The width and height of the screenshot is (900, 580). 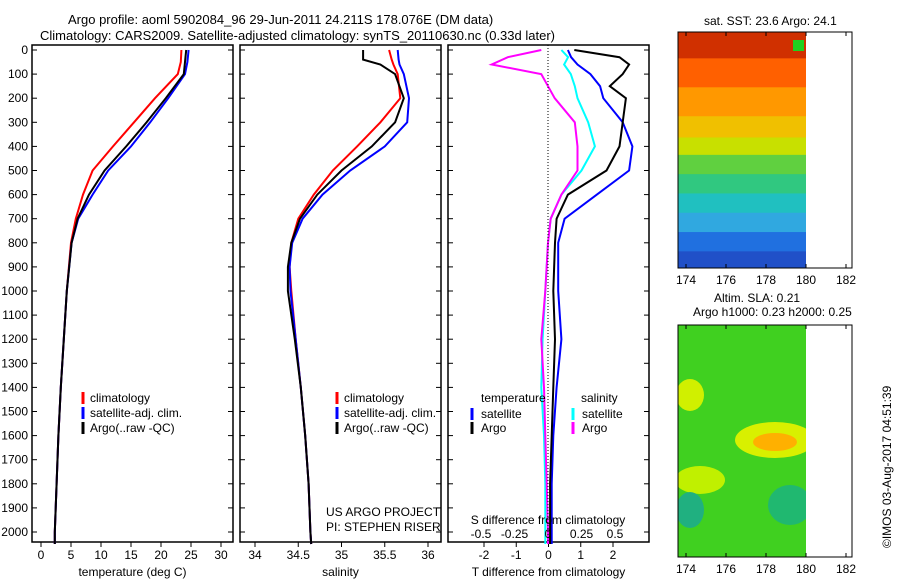 I want to click on y-tick-label: 100, so click(x=18, y=74).